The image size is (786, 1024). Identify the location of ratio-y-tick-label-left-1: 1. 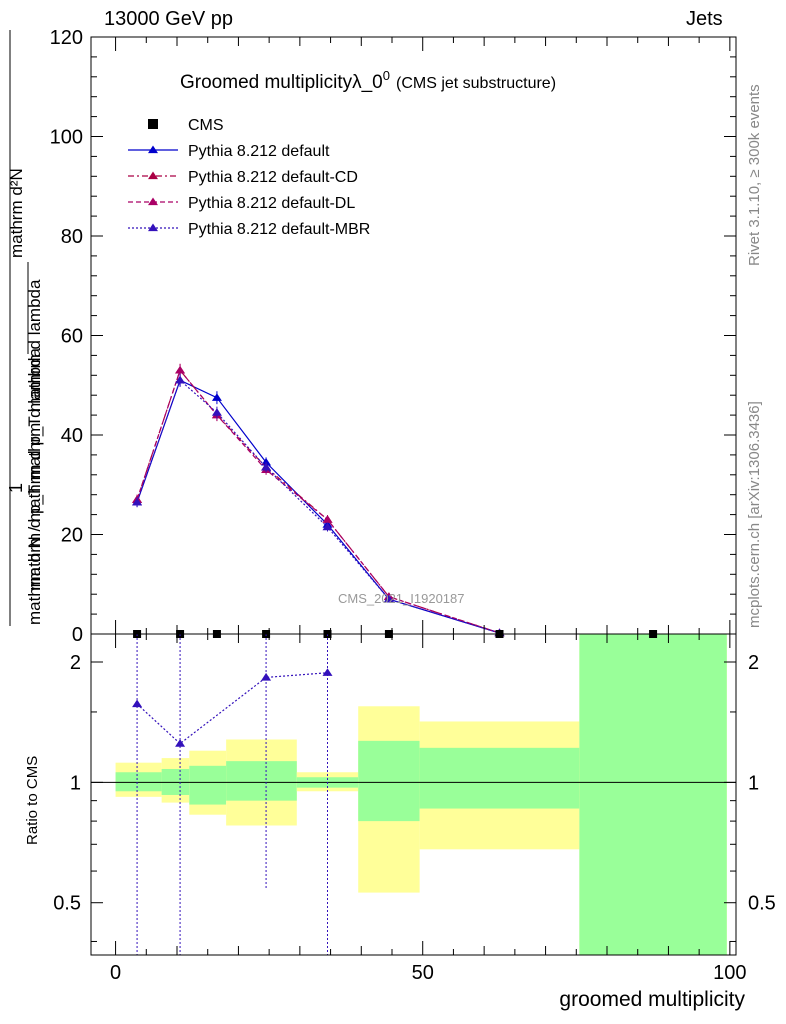
(75, 783).